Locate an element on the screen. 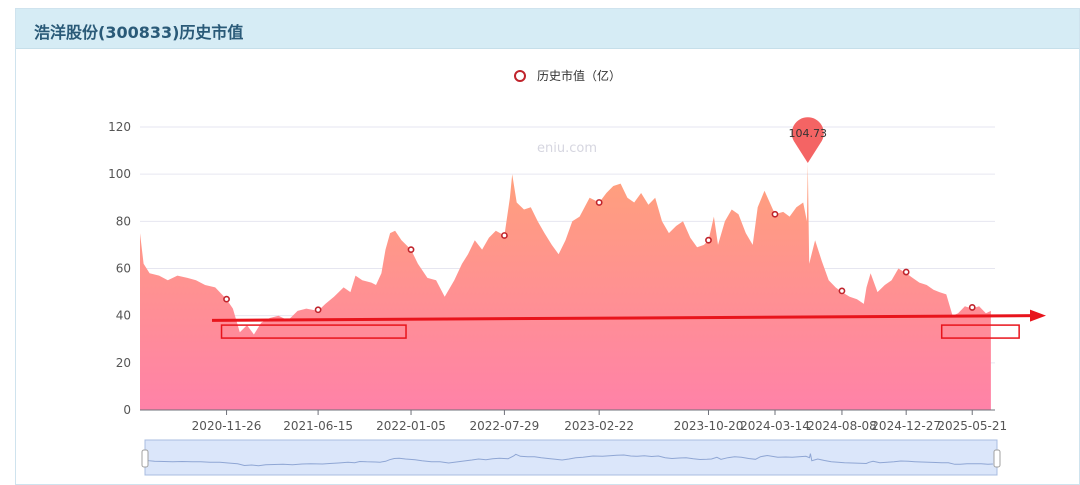 Image resolution: width=1080 pixels, height=485 pixels. x-tick-label: 2024-03-14 is located at coordinates (775, 426).